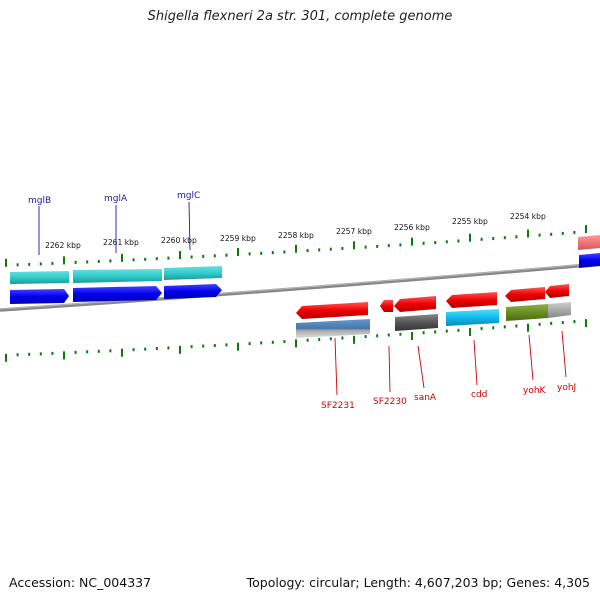 The image size is (600, 600). Describe the element at coordinates (589, 242) in the screenshot. I see `cog-feature-edge` at that location.